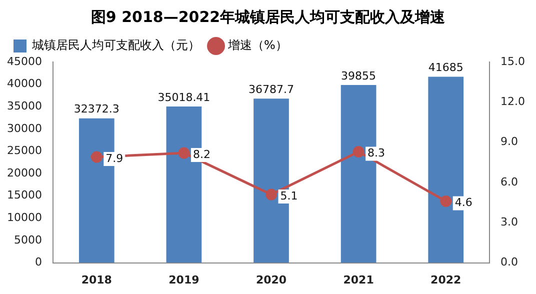 This screenshot has width=536, height=294. I want to click on y-tick-label: 35000, so click(24, 105).